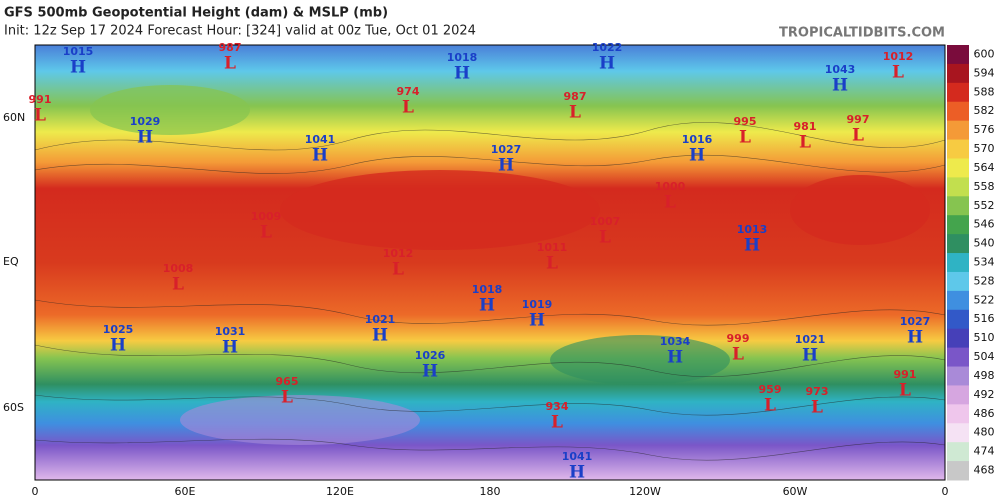  Describe the element at coordinates (178, 268) in the screenshot. I see `pressure-value: 1008` at that location.